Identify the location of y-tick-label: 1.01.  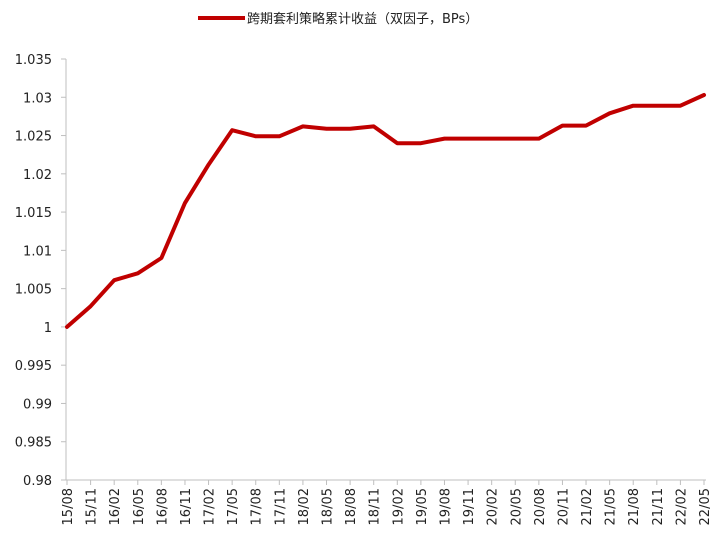
(37, 251).